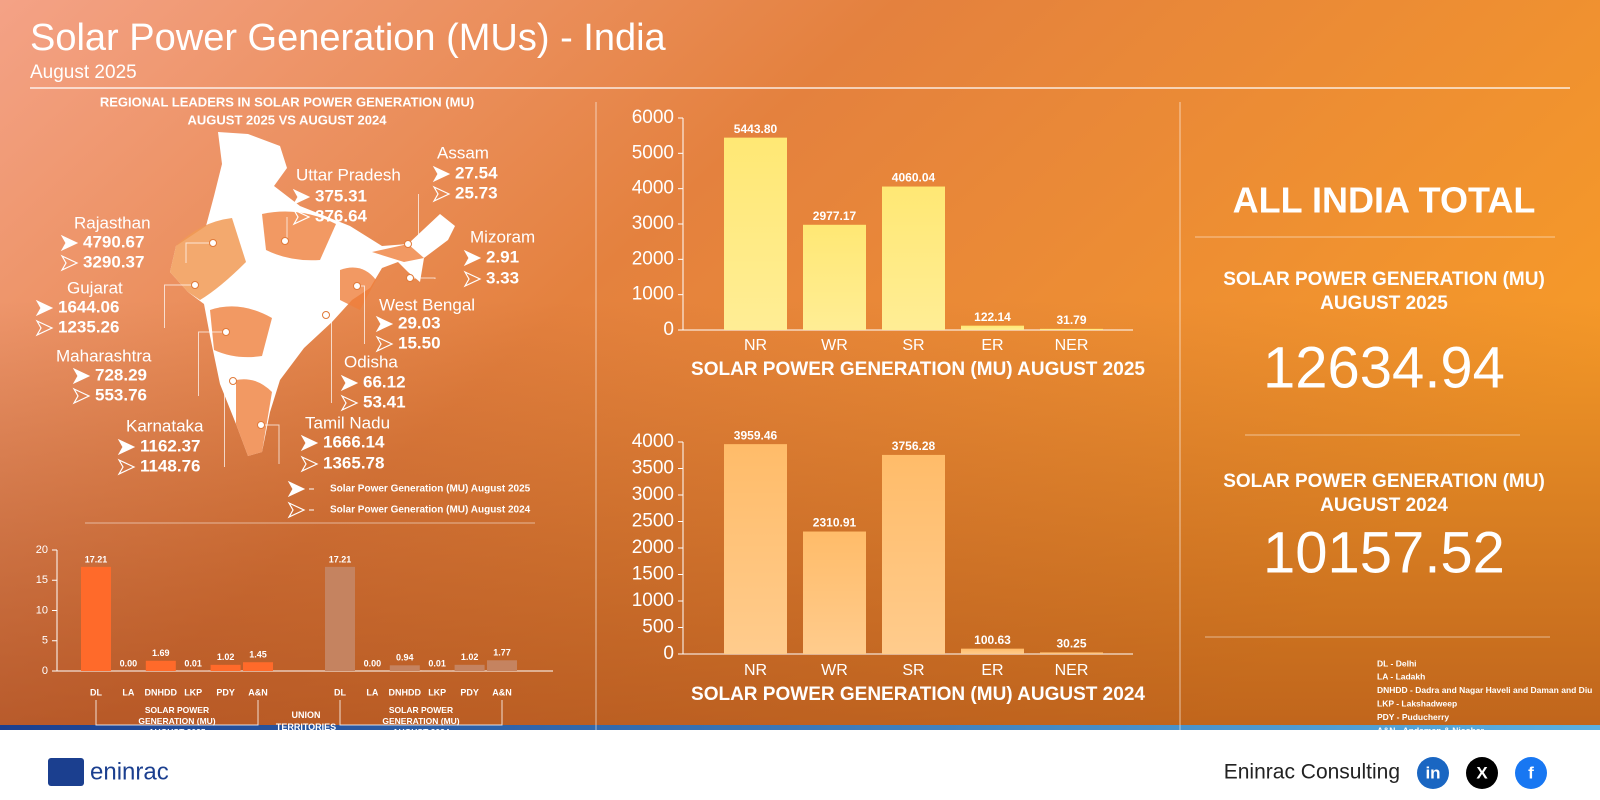 This screenshot has height=800, width=1600. What do you see at coordinates (353, 462) in the screenshot?
I see `state-value-2024: 1365.78` at bounding box center [353, 462].